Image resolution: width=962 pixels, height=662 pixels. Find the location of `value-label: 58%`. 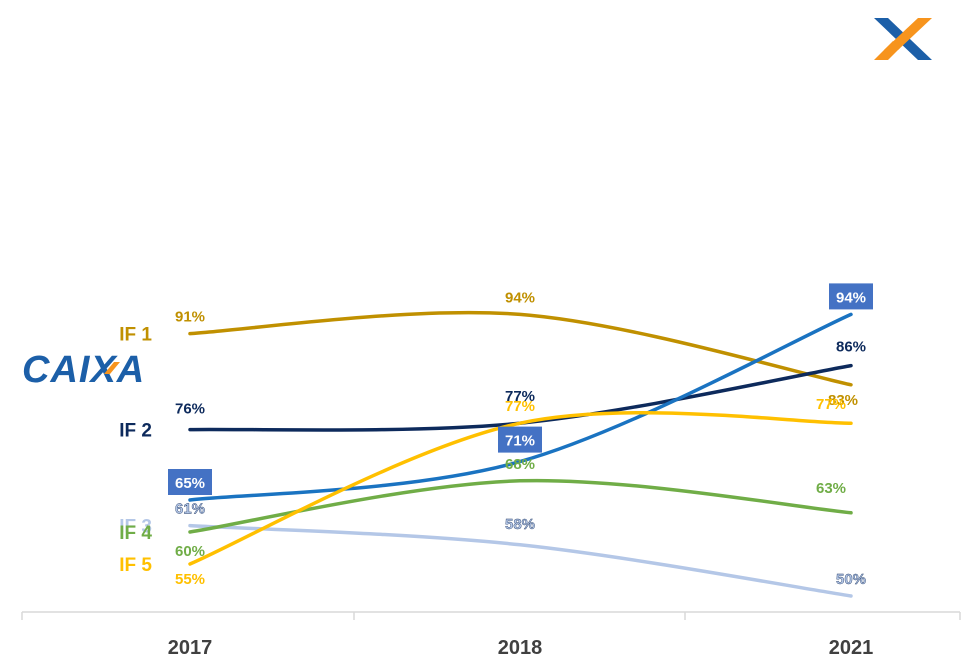

value-label: 58% is located at coordinates (520, 524).